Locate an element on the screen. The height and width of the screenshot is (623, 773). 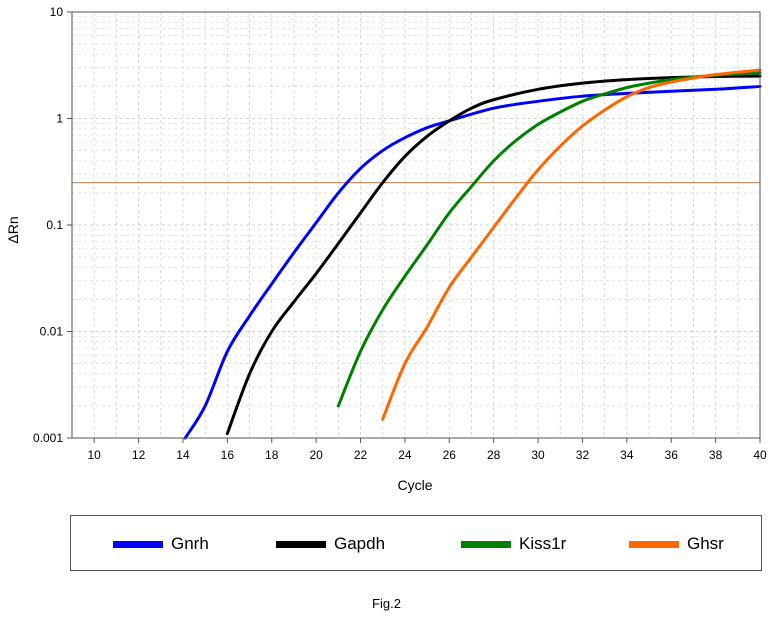
legend-item-gnrh: Gnrh is located at coordinates (161, 544).